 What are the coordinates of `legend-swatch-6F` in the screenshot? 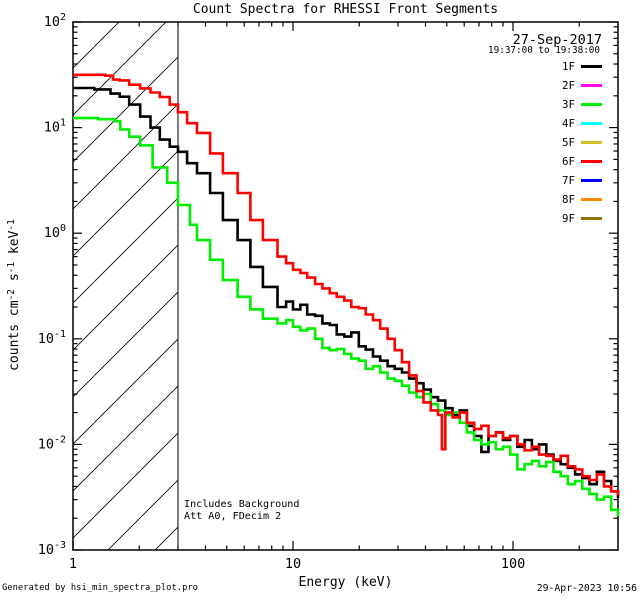 It's located at (591, 162).